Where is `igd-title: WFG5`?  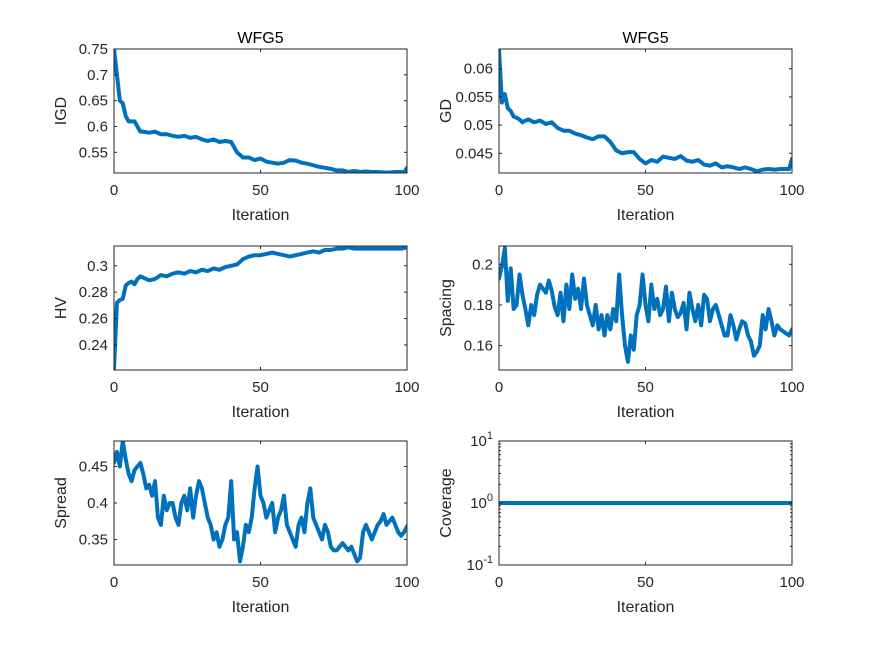 igd-title: WFG5 is located at coordinates (260, 38).